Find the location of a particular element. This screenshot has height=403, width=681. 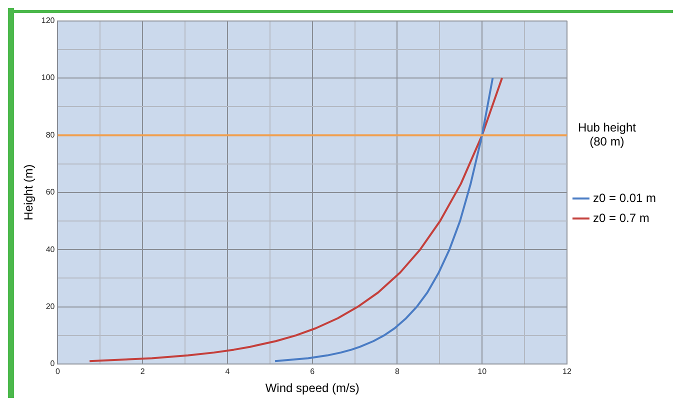

x-tick-label: 2 is located at coordinates (143, 371).